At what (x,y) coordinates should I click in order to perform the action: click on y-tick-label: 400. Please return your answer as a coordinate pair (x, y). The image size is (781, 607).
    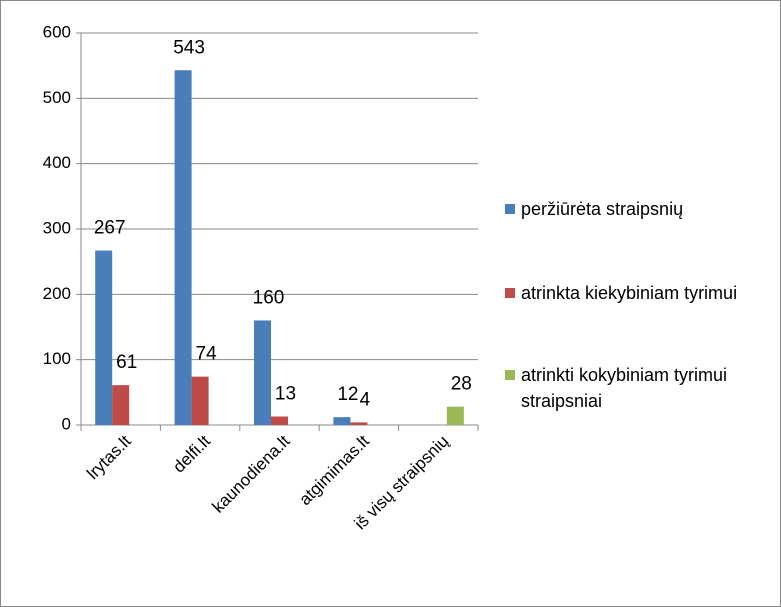
    Looking at the image, I should click on (57, 162).